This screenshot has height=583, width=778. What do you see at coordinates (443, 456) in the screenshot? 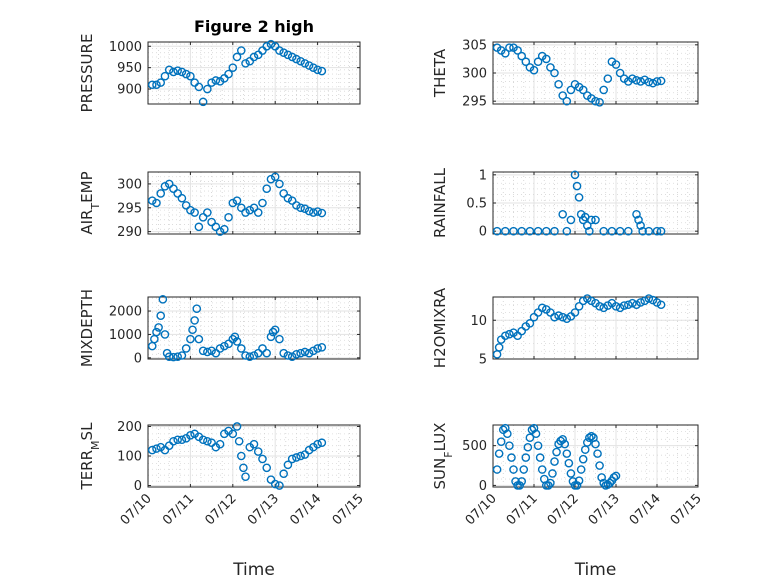
I see `y-axis-label: SUNFLUX` at bounding box center [443, 456].